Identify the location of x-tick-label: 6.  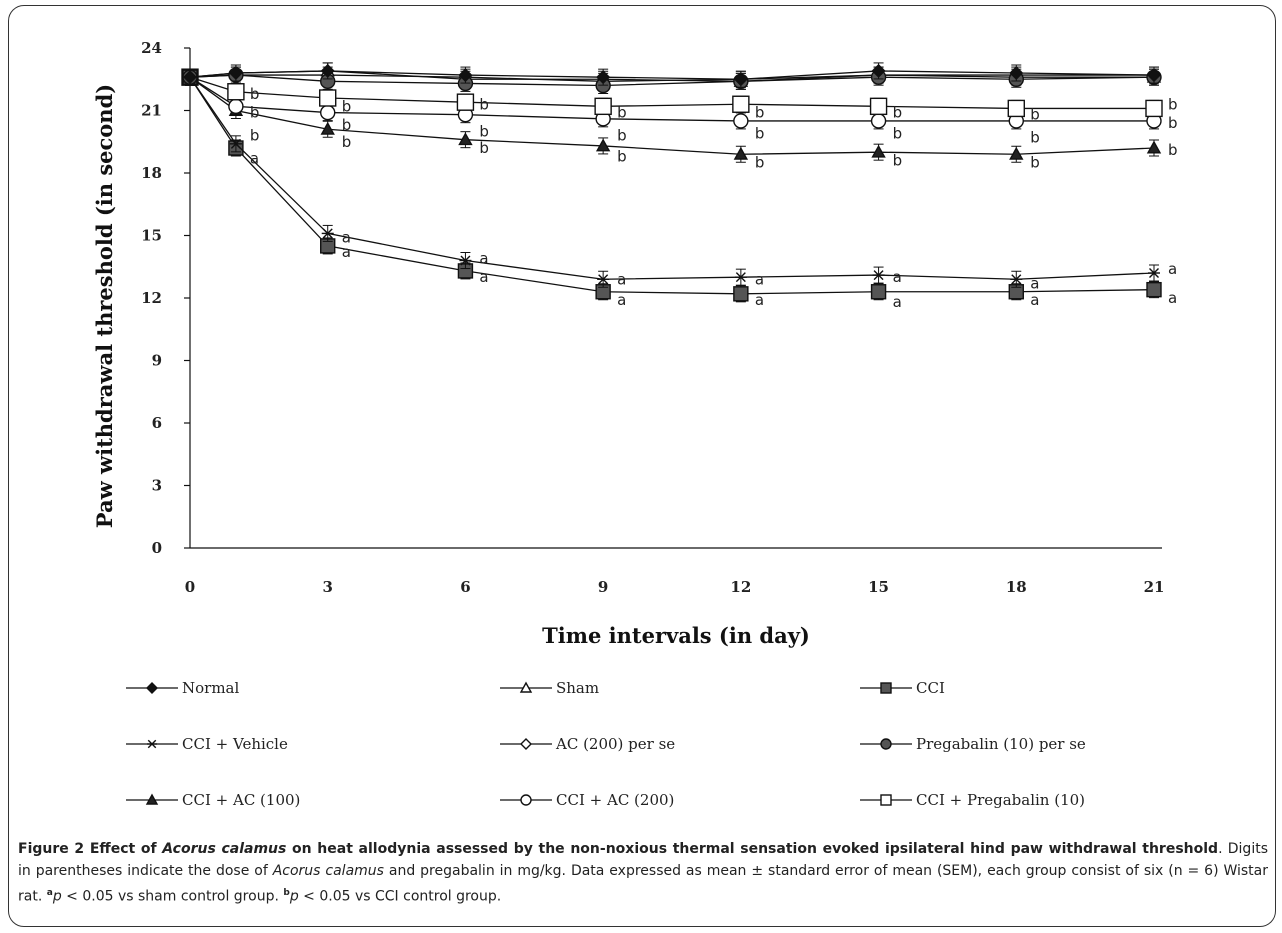
(465, 587).